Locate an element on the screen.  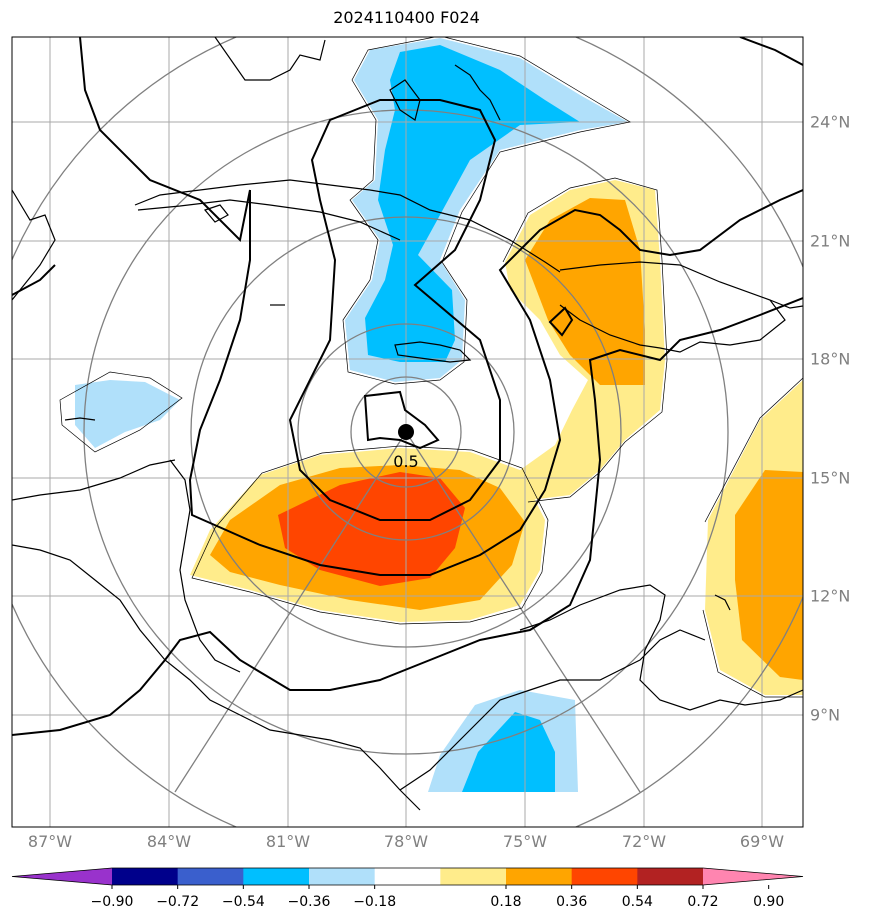
colorbar-tick-label: 0.90 is located at coordinates (769, 902).